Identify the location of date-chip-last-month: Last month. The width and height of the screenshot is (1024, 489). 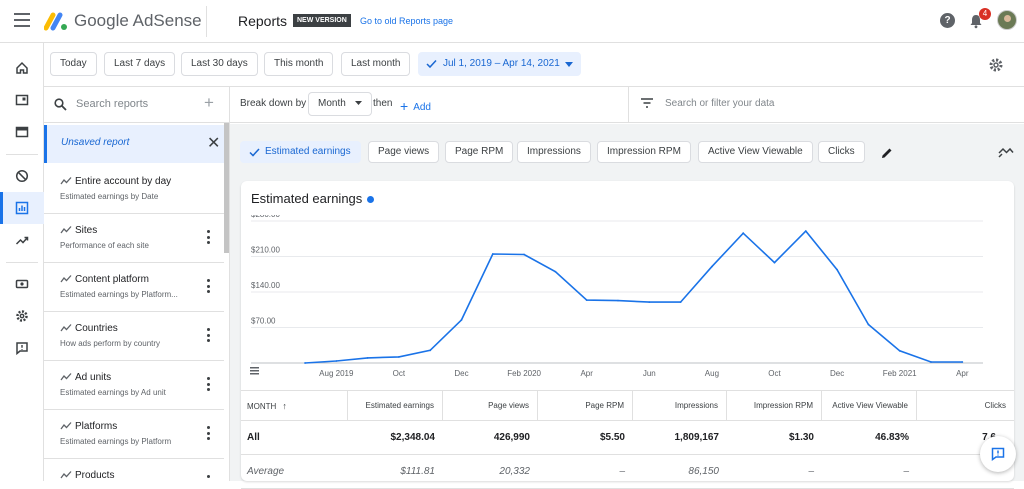
(376, 64).